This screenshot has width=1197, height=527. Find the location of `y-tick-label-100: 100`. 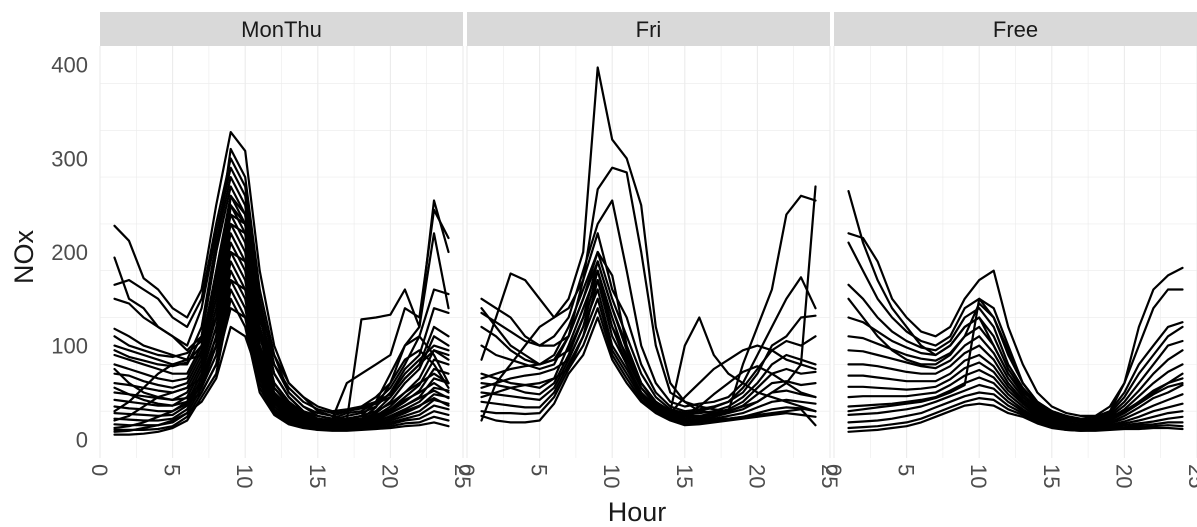

y-tick-label-100: 100 is located at coordinates (69, 346).